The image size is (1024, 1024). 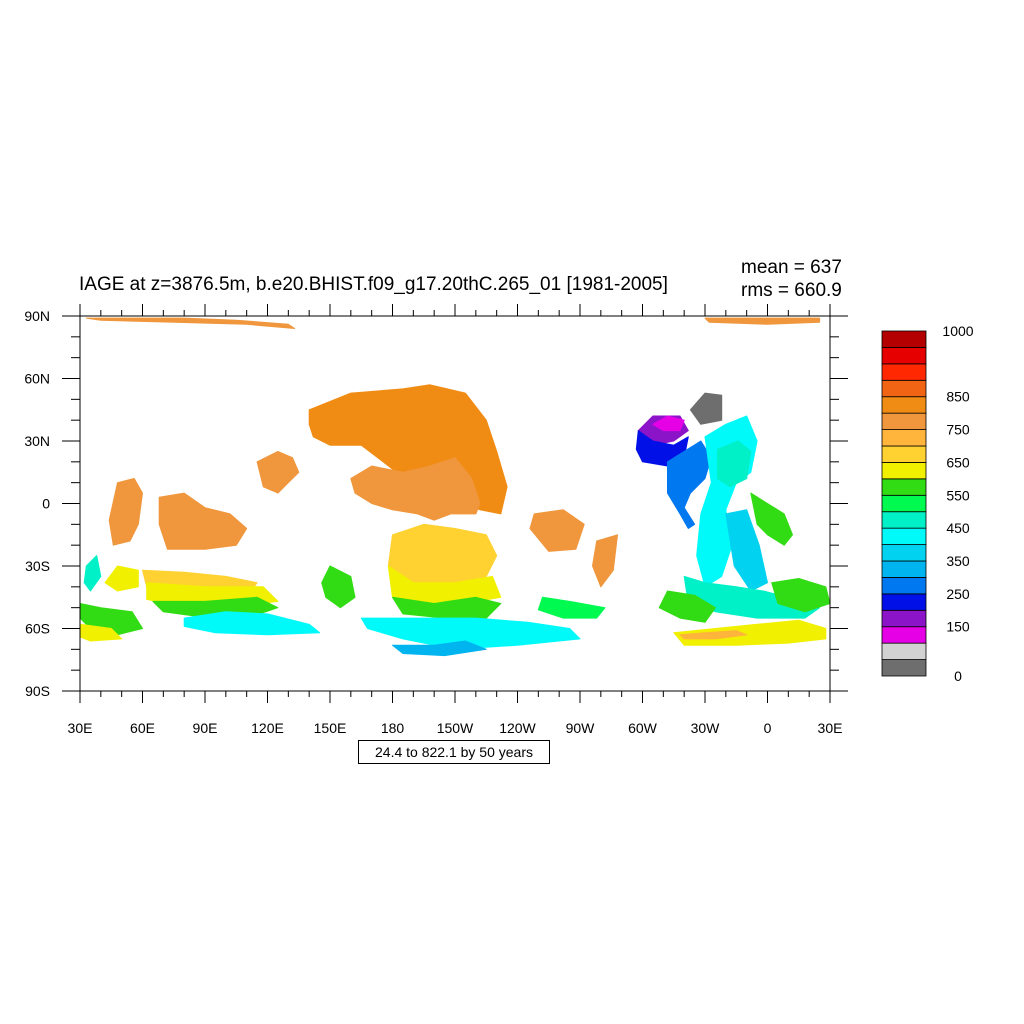 What do you see at coordinates (643, 728) in the screenshot?
I see `x-tick-label: 60W` at bounding box center [643, 728].